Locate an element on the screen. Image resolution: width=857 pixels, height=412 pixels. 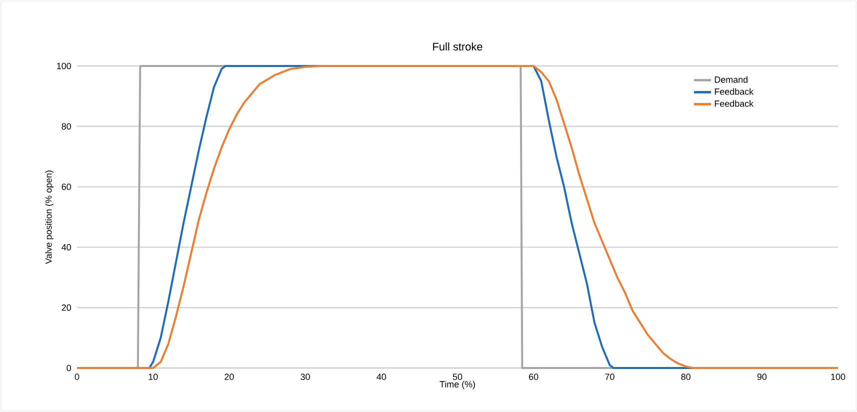
x-tick-label: 70 is located at coordinates (609, 377).